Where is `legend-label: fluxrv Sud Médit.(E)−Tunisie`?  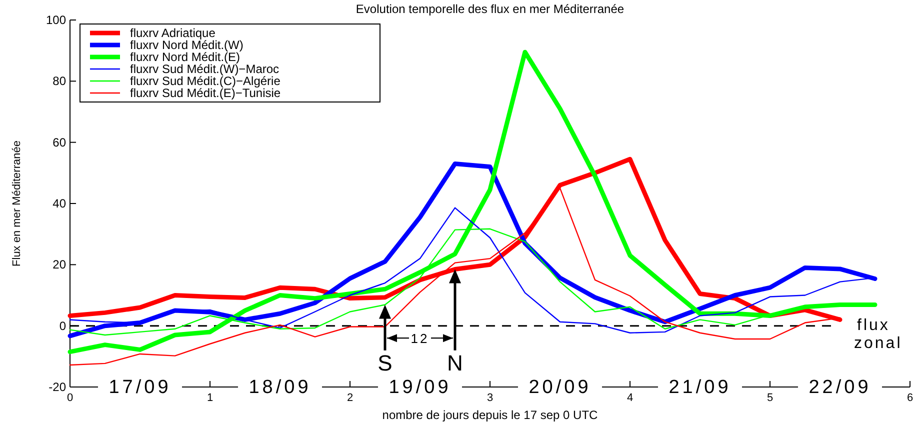
legend-label: fluxrv Sud Médit.(E)−Tunisie is located at coordinates (205, 93).